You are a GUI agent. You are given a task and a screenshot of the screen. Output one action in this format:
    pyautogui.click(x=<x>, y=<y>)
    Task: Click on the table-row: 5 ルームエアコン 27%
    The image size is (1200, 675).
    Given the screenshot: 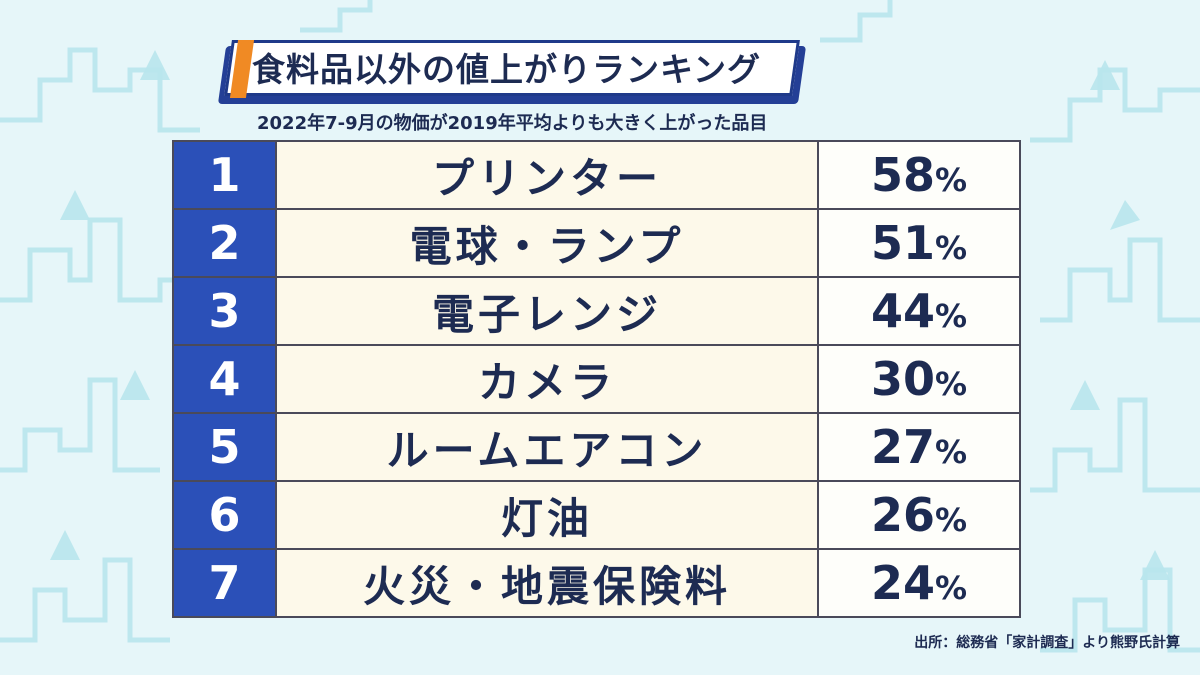 What is the action you would take?
    pyautogui.click(x=596, y=447)
    